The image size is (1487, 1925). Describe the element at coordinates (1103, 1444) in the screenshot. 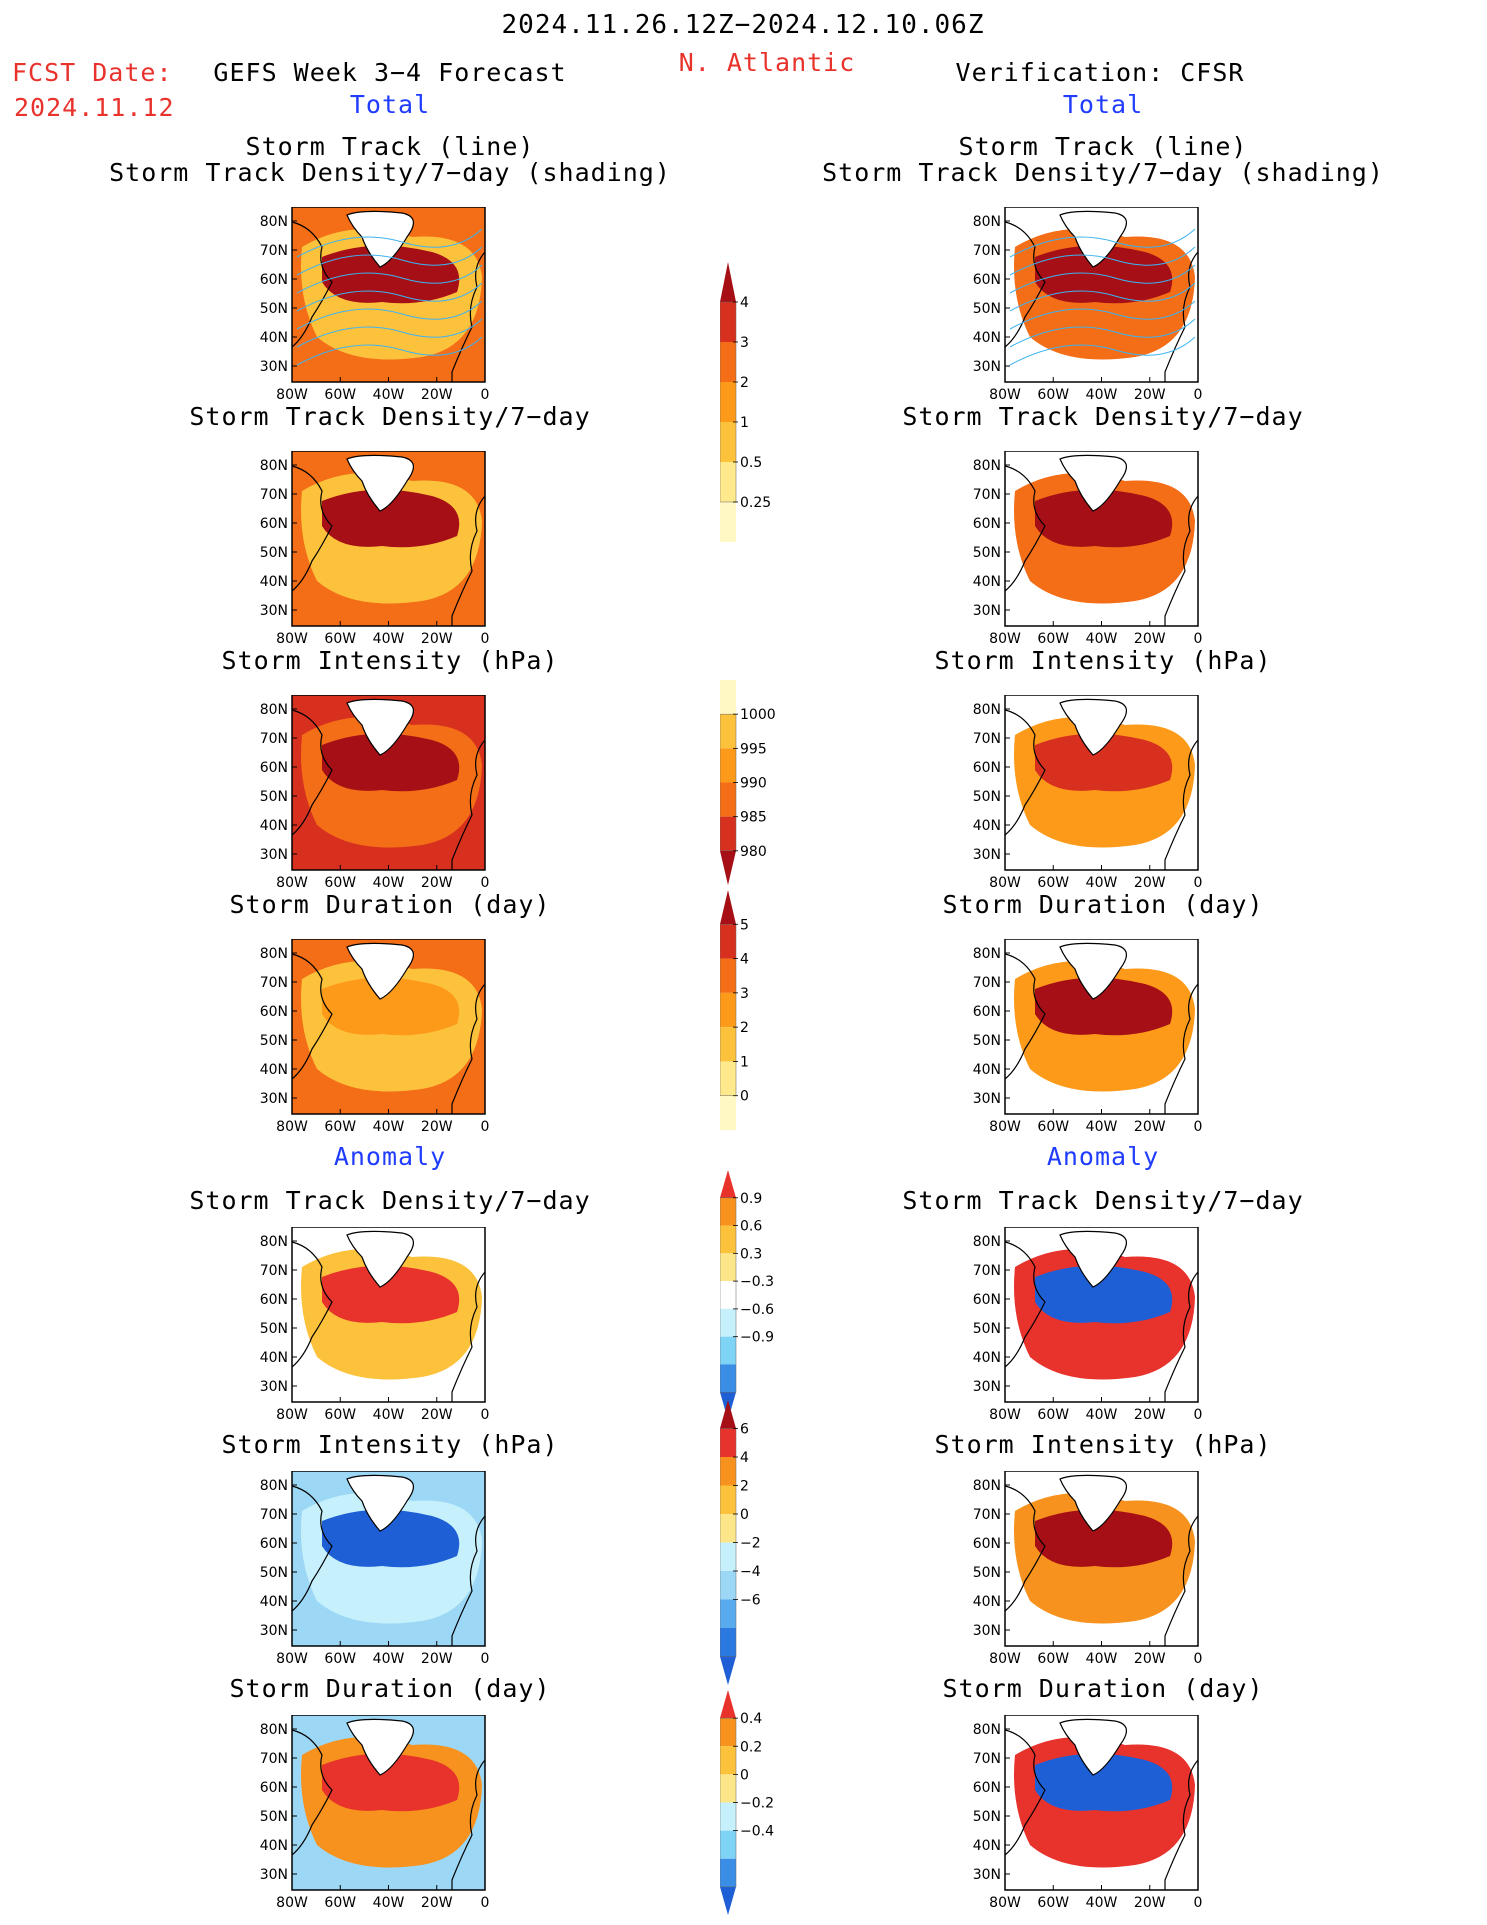

I see `anom-intensity-title-right: Storm Intensity (hPa)` at that location.